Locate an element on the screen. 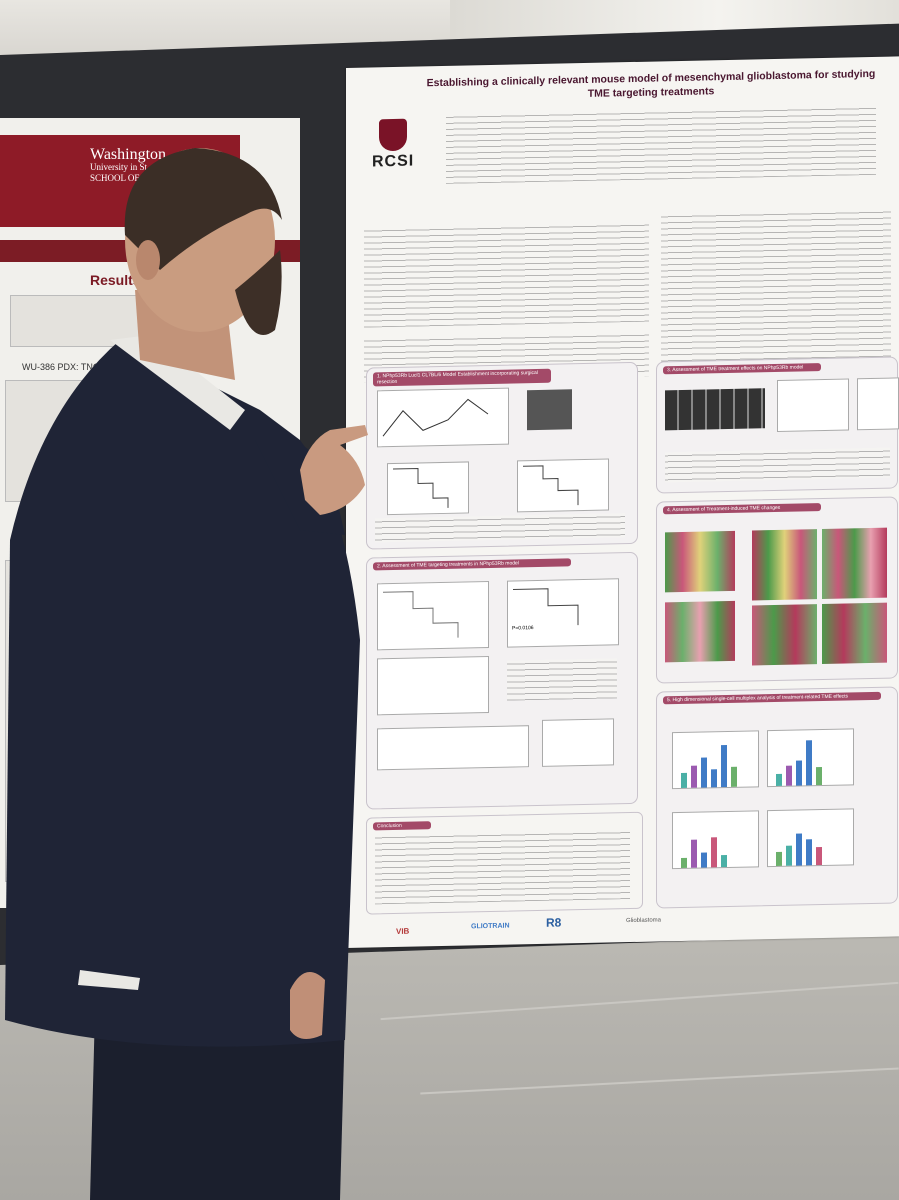 The image size is (899, 1200). trousers is located at coordinates (217, 1105).